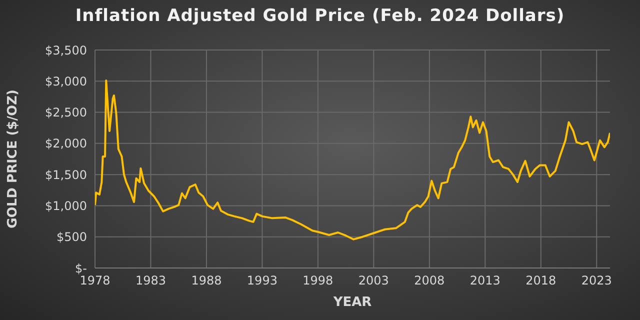  What do you see at coordinates (429, 281) in the screenshot?
I see `x-tick-label: 2008` at bounding box center [429, 281].